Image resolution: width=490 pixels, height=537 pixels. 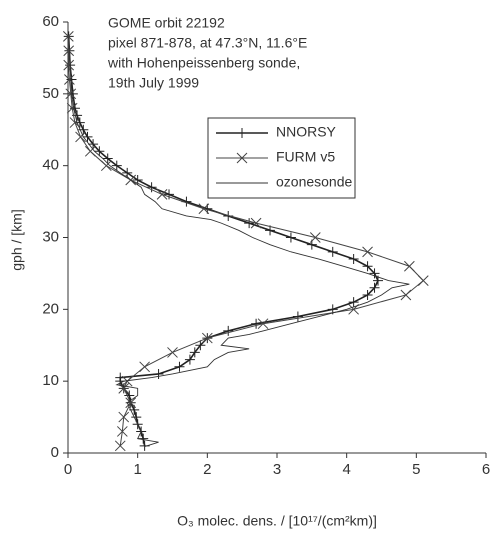 What do you see at coordinates (137, 469) in the screenshot?
I see `x-tick-label: 1` at bounding box center [137, 469].